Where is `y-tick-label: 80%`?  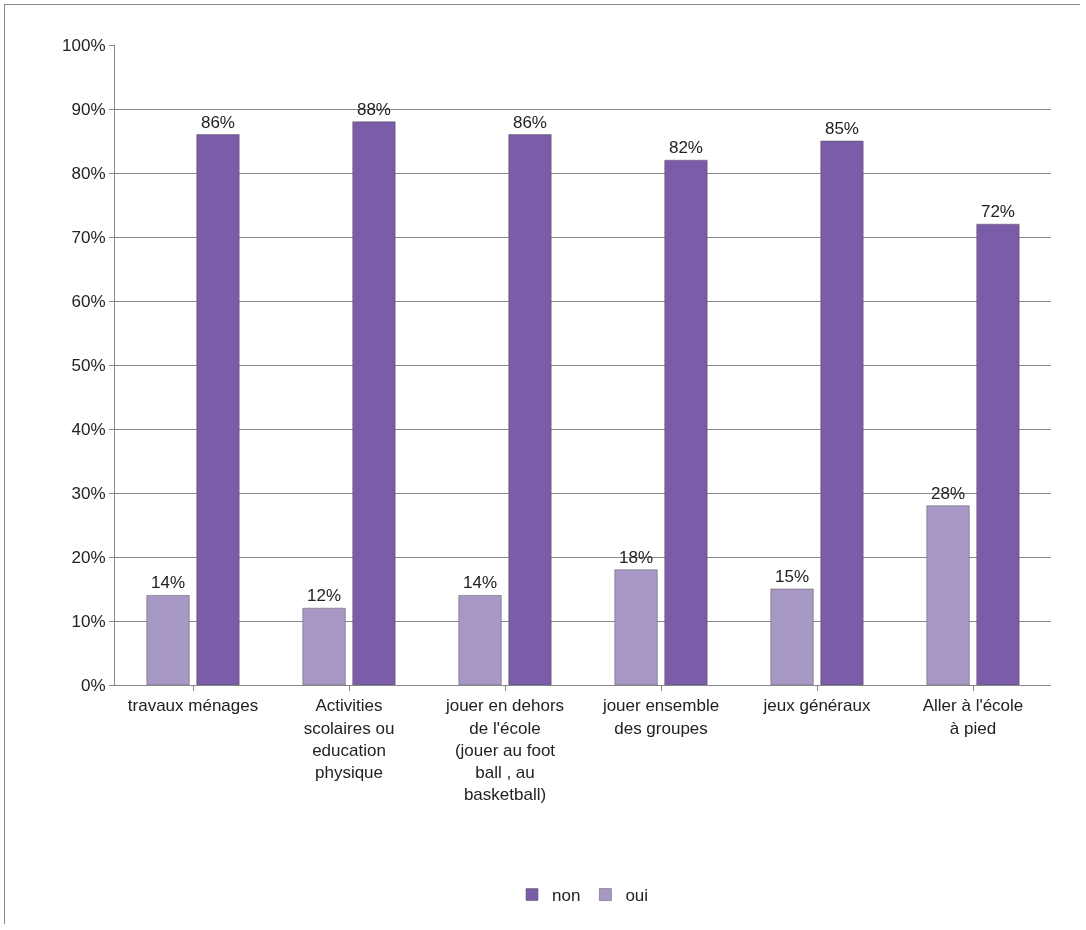
y-tick-label: 80% is located at coordinates (88, 173).